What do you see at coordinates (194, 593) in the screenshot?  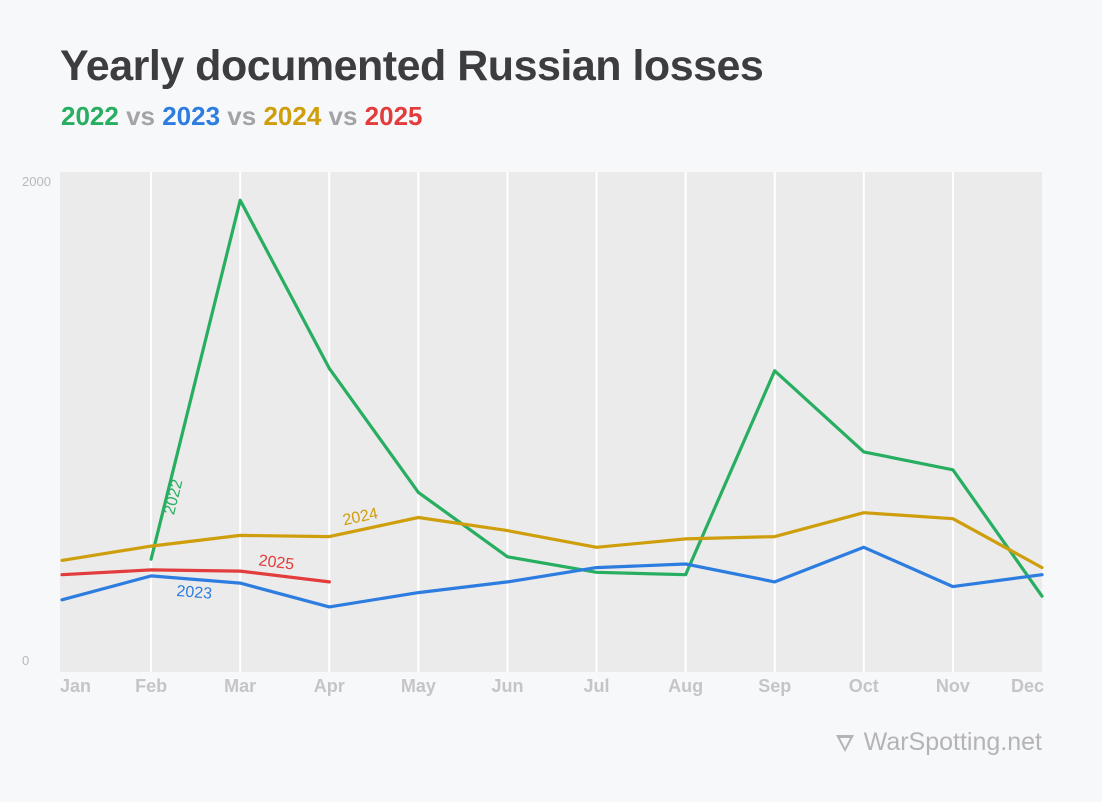 I see `series-label-2023: 2023` at bounding box center [194, 593].